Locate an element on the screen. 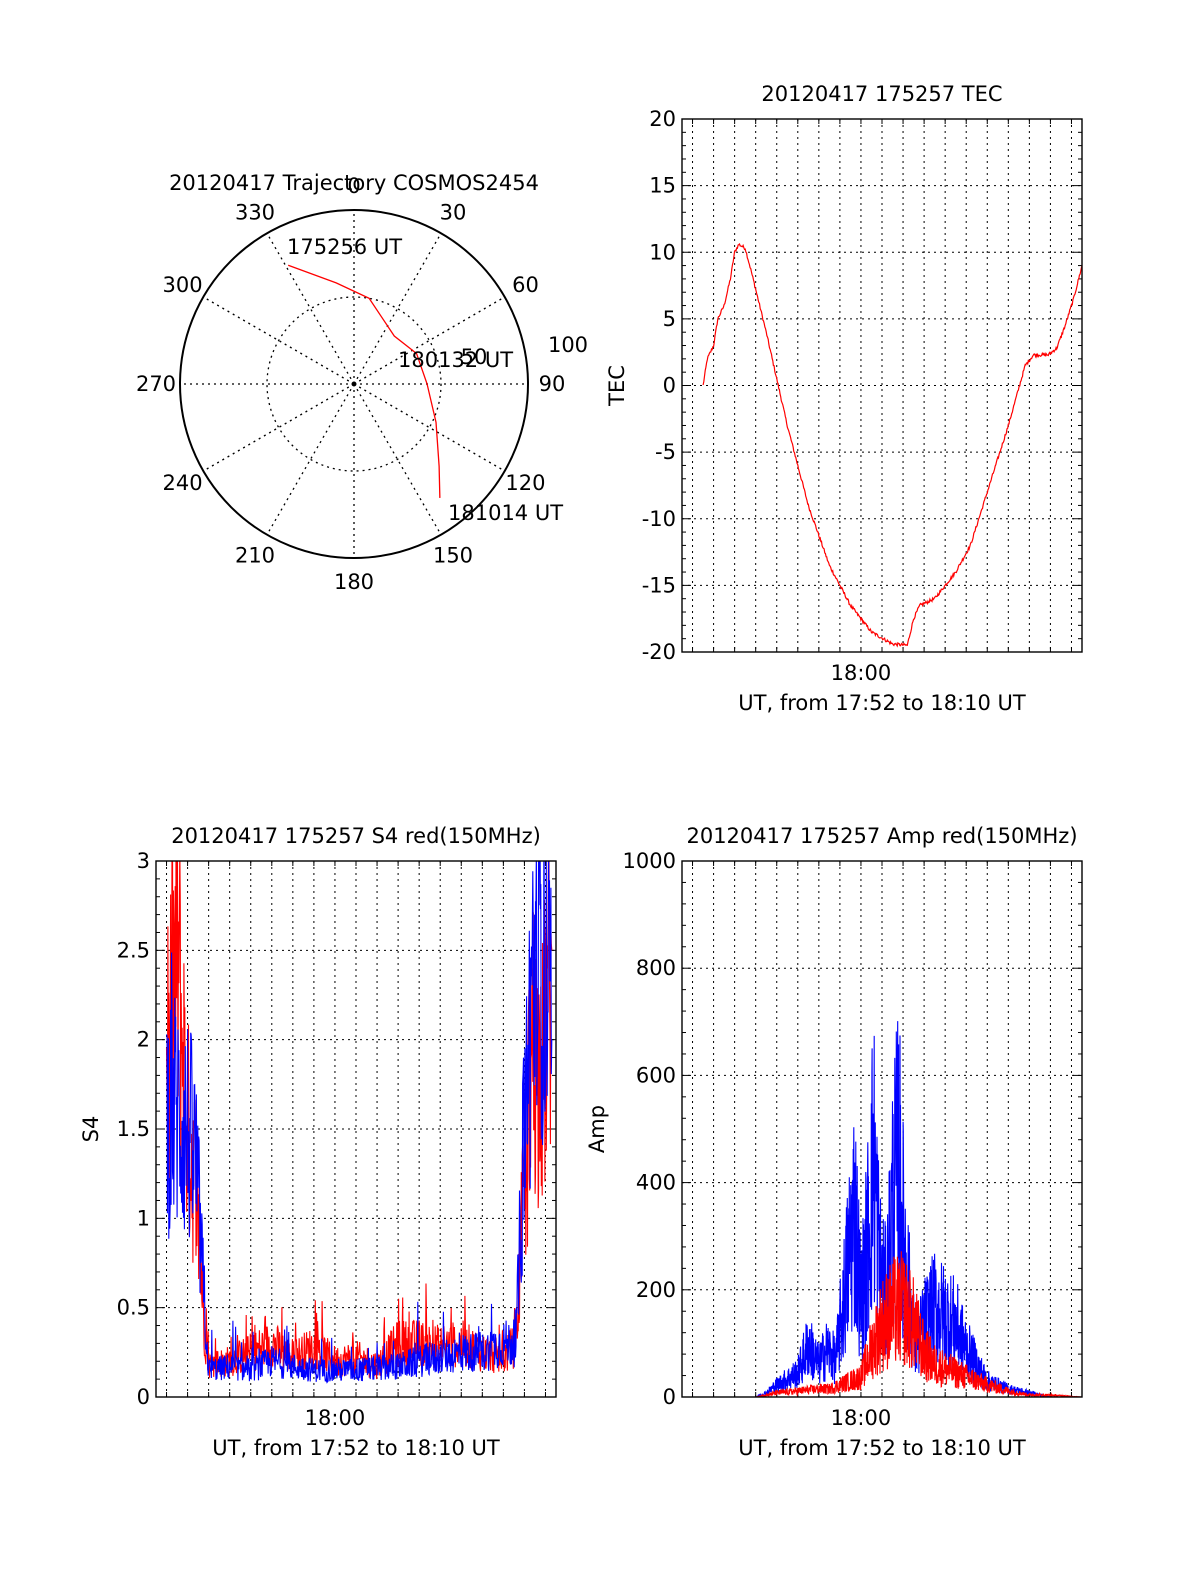  trajectory-mid-label: 180132 UT is located at coordinates (455, 360).